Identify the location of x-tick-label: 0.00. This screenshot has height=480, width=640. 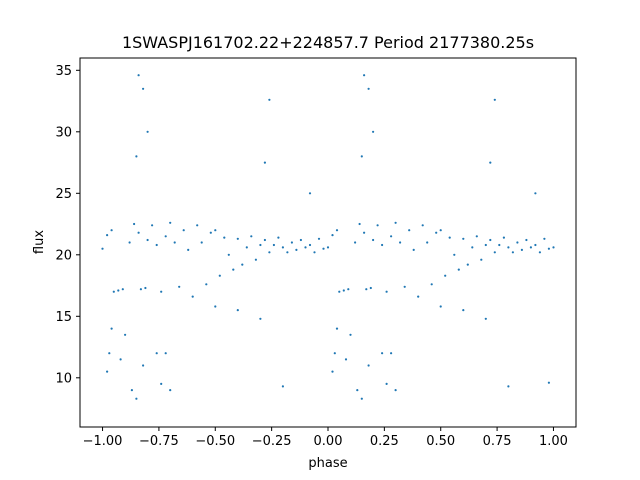
(328, 441).